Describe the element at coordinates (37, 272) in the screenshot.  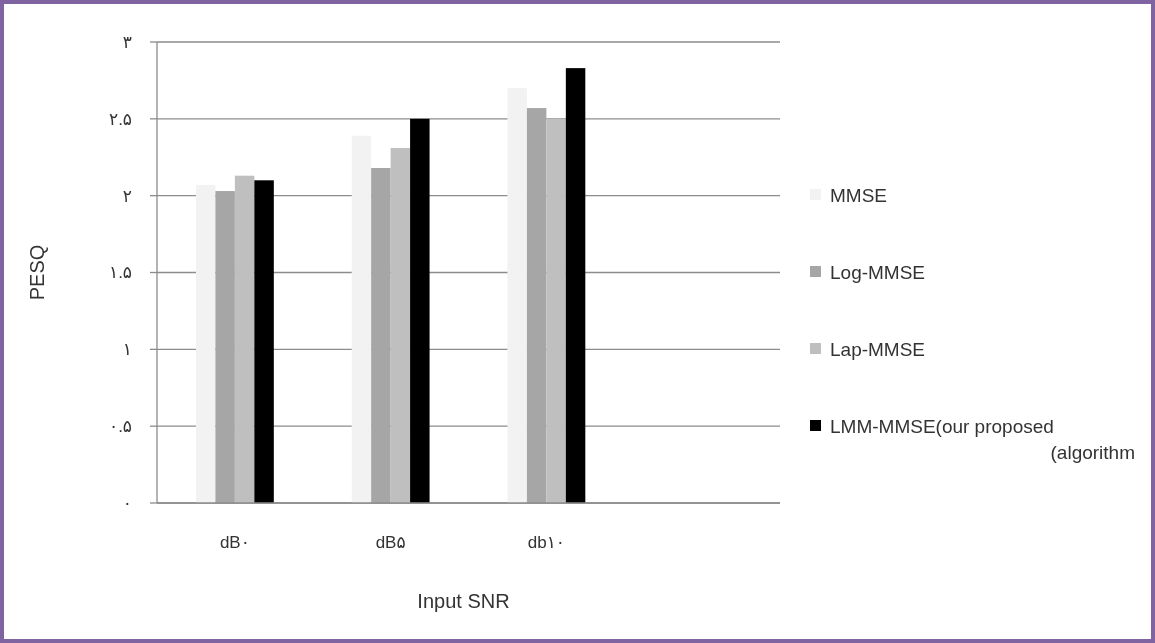
I see `y-axis-title: PESQ` at that location.